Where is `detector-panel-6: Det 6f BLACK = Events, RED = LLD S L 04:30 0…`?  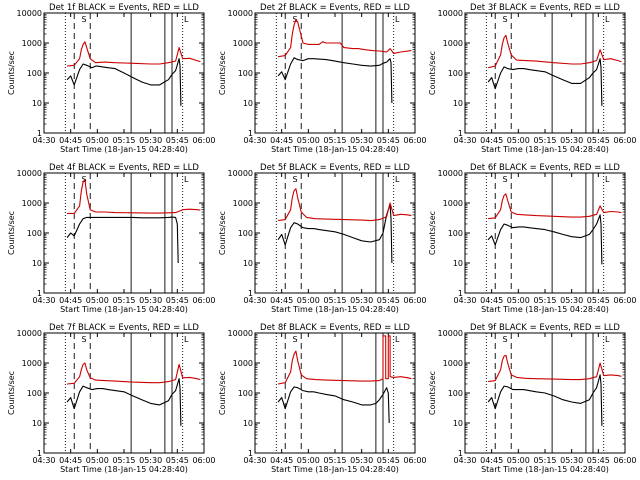
detector-panel-6: Det 6f BLACK = Events, RED = LLD S L 04:30 0… is located at coordinates (532, 238).